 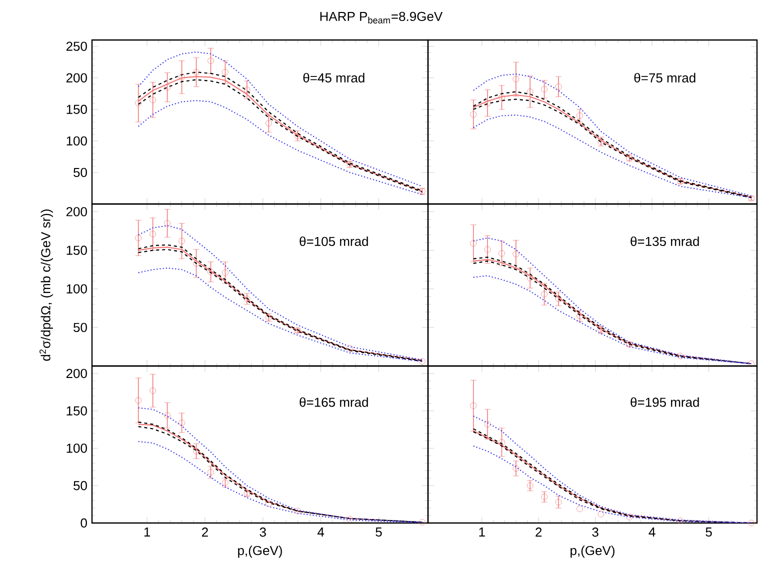 What do you see at coordinates (334, 402) in the screenshot?
I see `annotation: θ=165 mrad` at bounding box center [334, 402].